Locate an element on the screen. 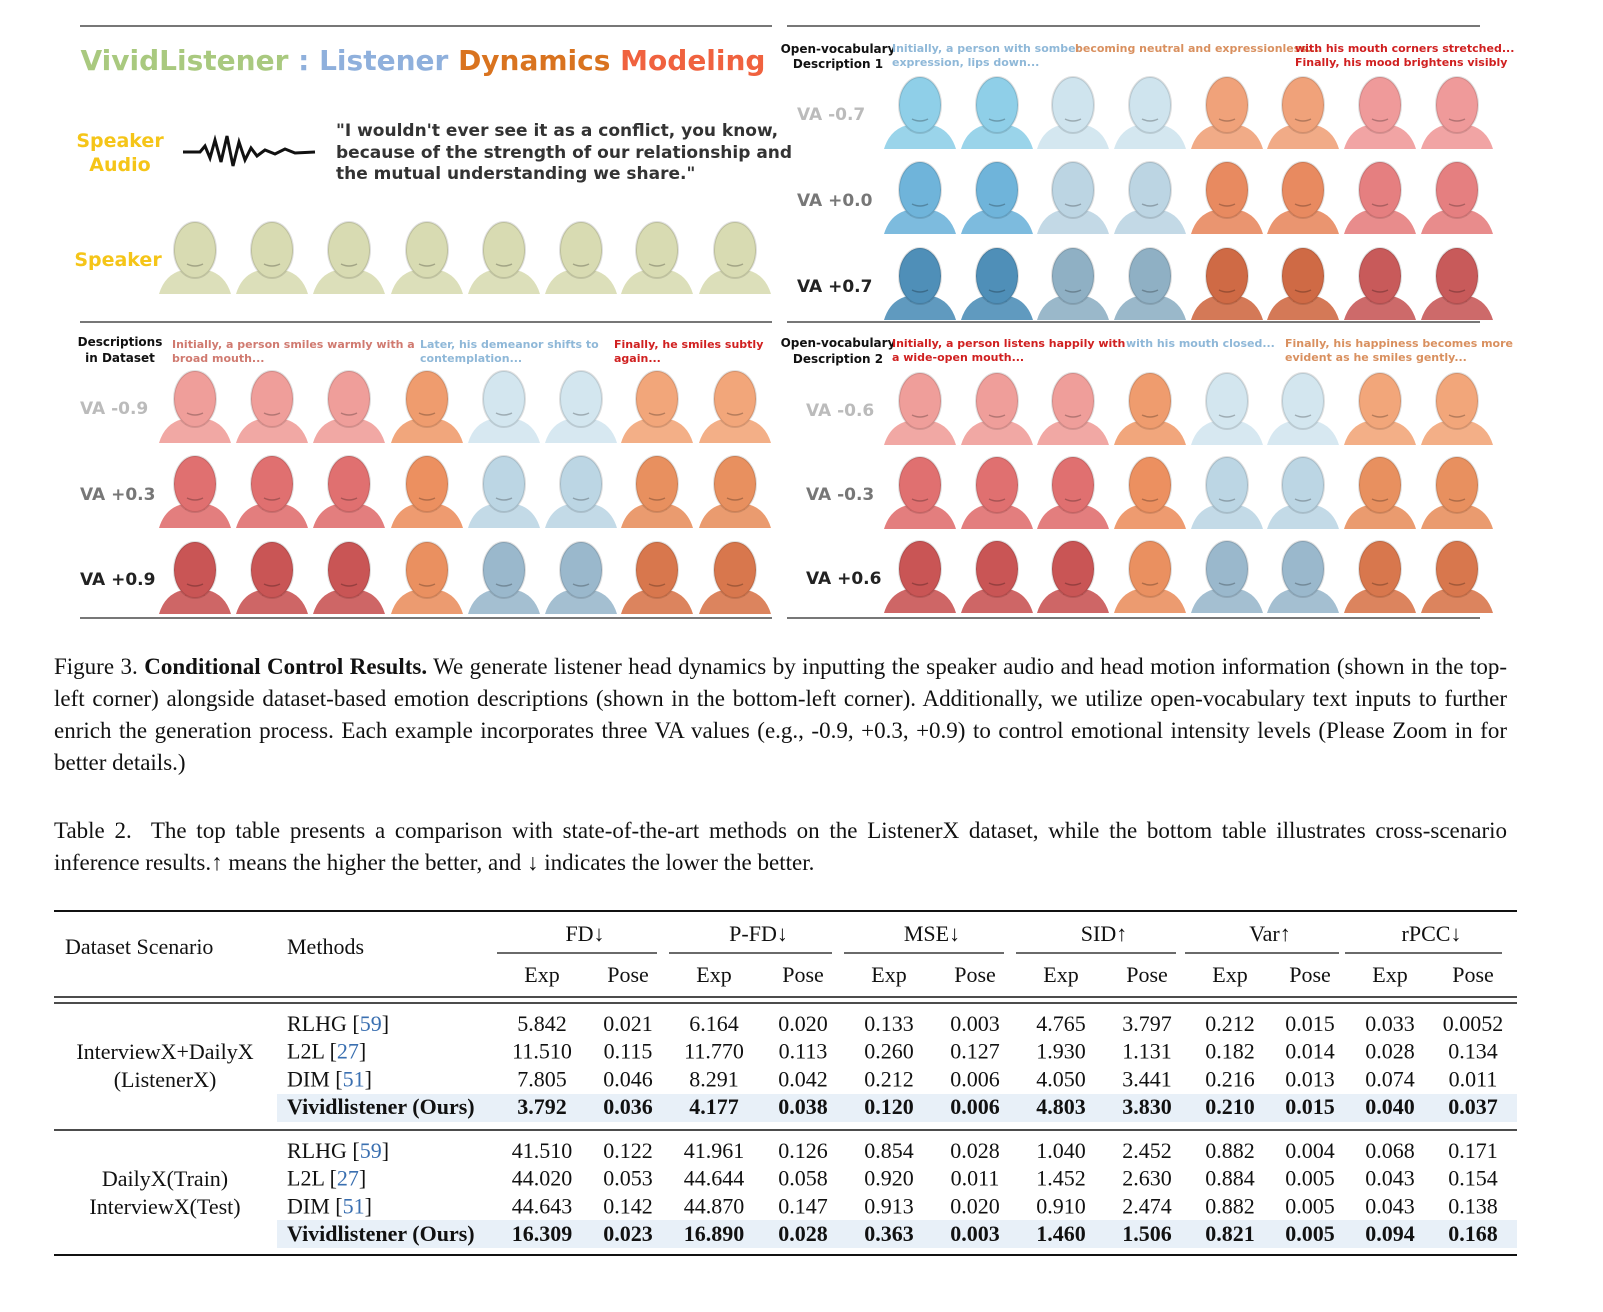  description: Finally, he smiles subtly is located at coordinates (688, 344).